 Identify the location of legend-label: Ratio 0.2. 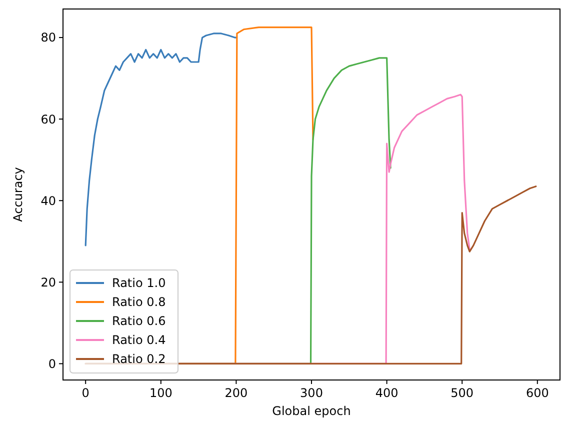
(139, 359).